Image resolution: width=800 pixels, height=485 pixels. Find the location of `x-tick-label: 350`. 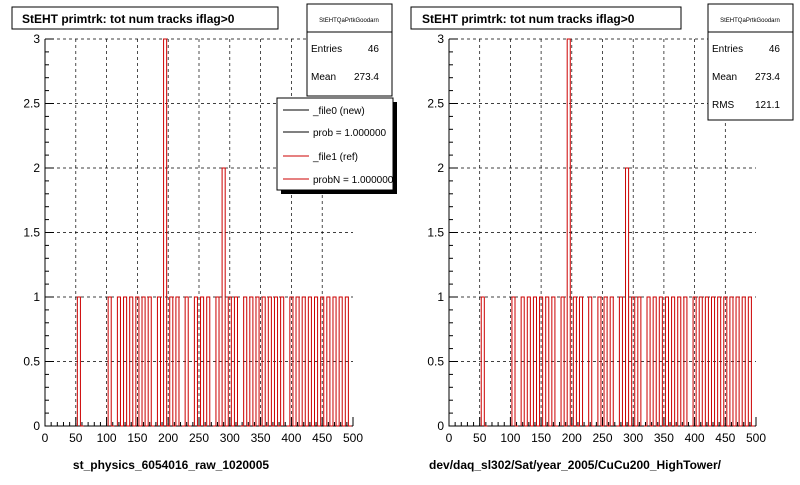

x-tick-label: 350 is located at coordinates (664, 438).